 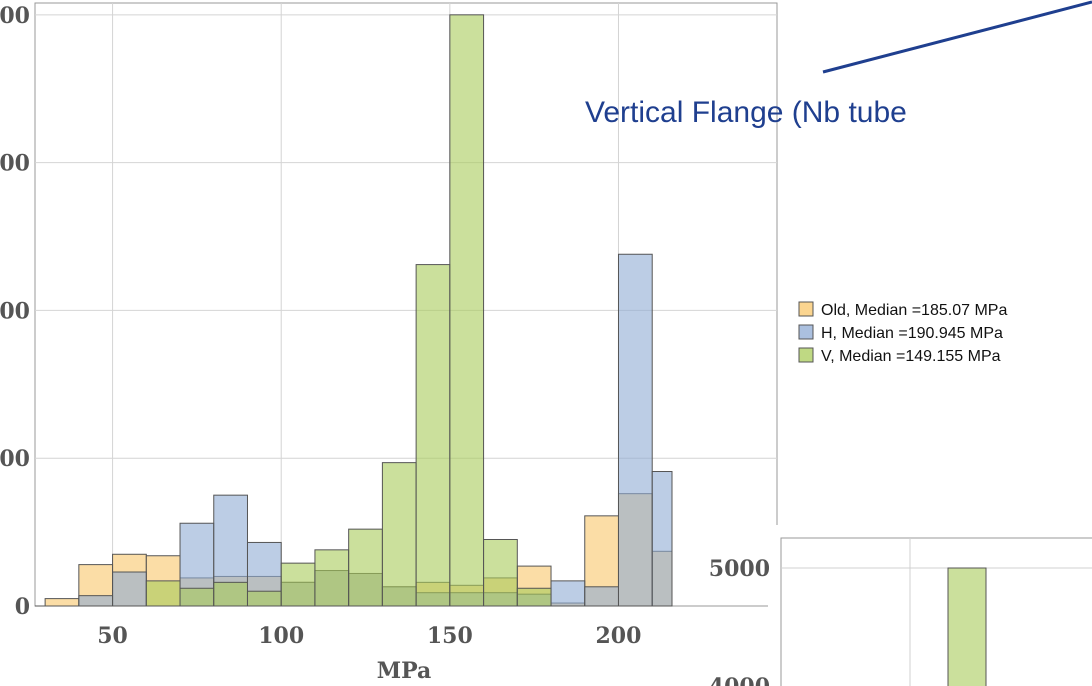 What do you see at coordinates (746, 112) in the screenshot?
I see `annotation-text: Vertical Flange (Nb tube` at bounding box center [746, 112].